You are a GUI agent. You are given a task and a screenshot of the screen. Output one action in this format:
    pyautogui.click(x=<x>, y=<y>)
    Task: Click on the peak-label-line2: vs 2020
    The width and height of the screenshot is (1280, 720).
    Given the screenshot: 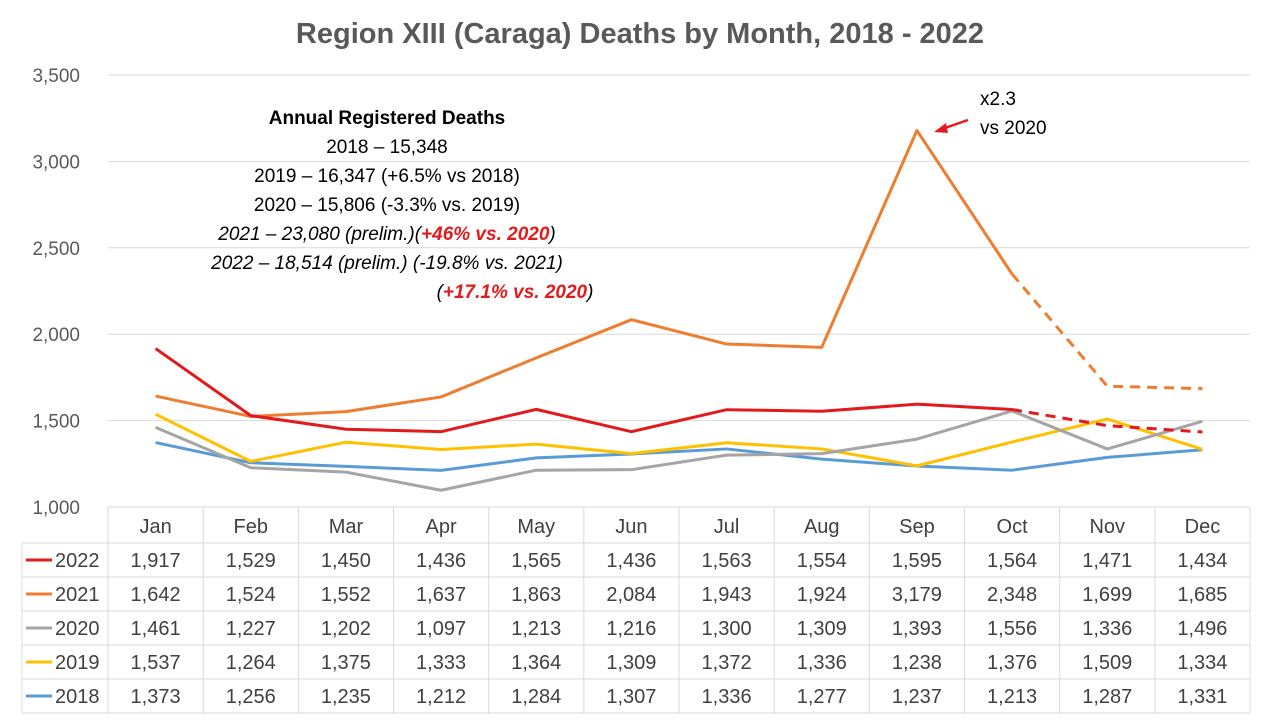 What is the action you would take?
    pyautogui.click(x=1013, y=128)
    